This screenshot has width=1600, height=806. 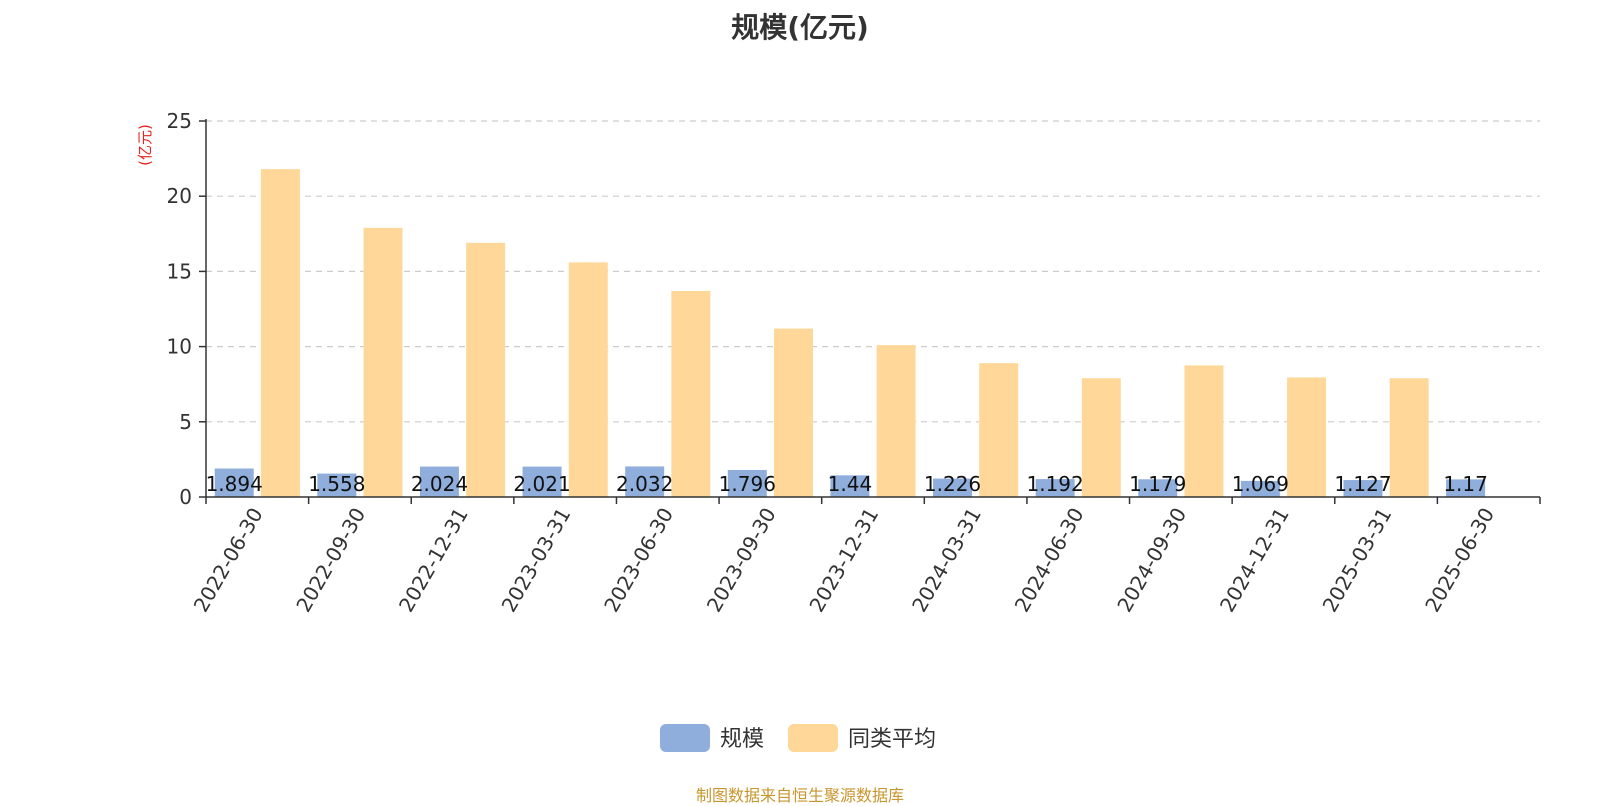 What do you see at coordinates (185, 422) in the screenshot?
I see `y-tick-label: 5` at bounding box center [185, 422].